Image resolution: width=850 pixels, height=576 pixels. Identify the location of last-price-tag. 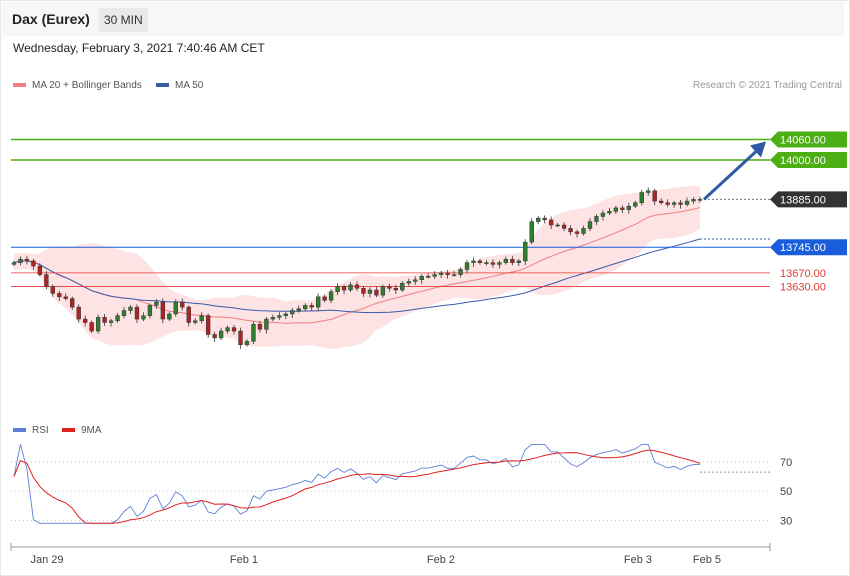
(808, 199).